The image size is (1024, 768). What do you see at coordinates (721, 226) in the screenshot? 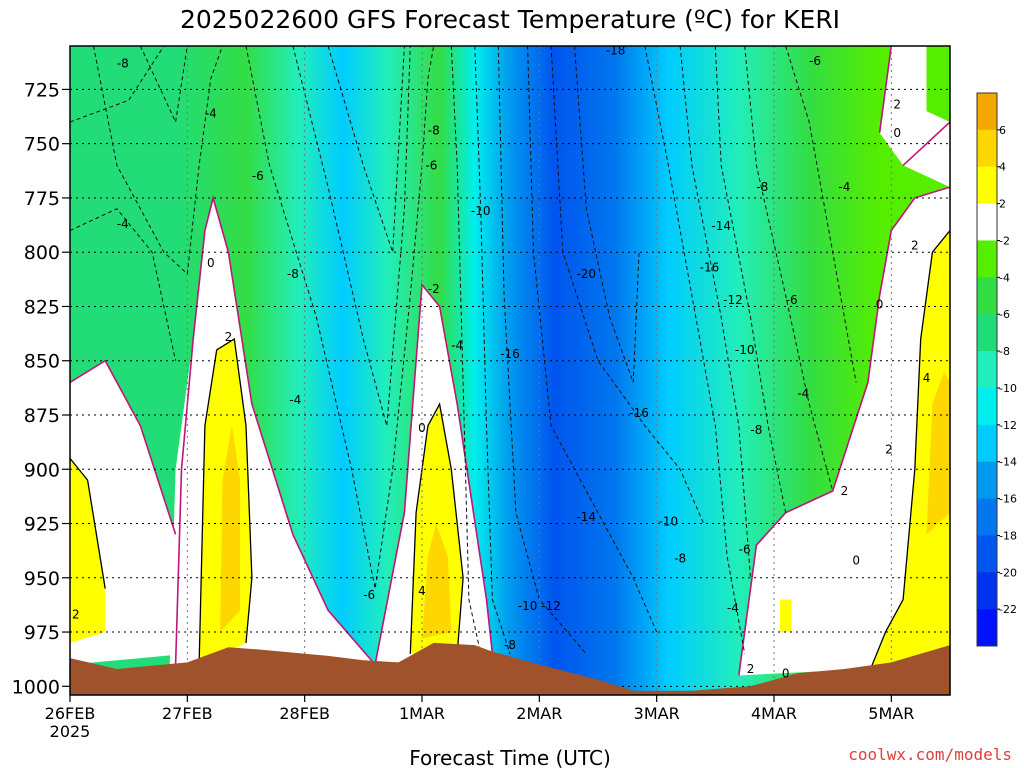
I see `contour-label: -14` at bounding box center [721, 226].